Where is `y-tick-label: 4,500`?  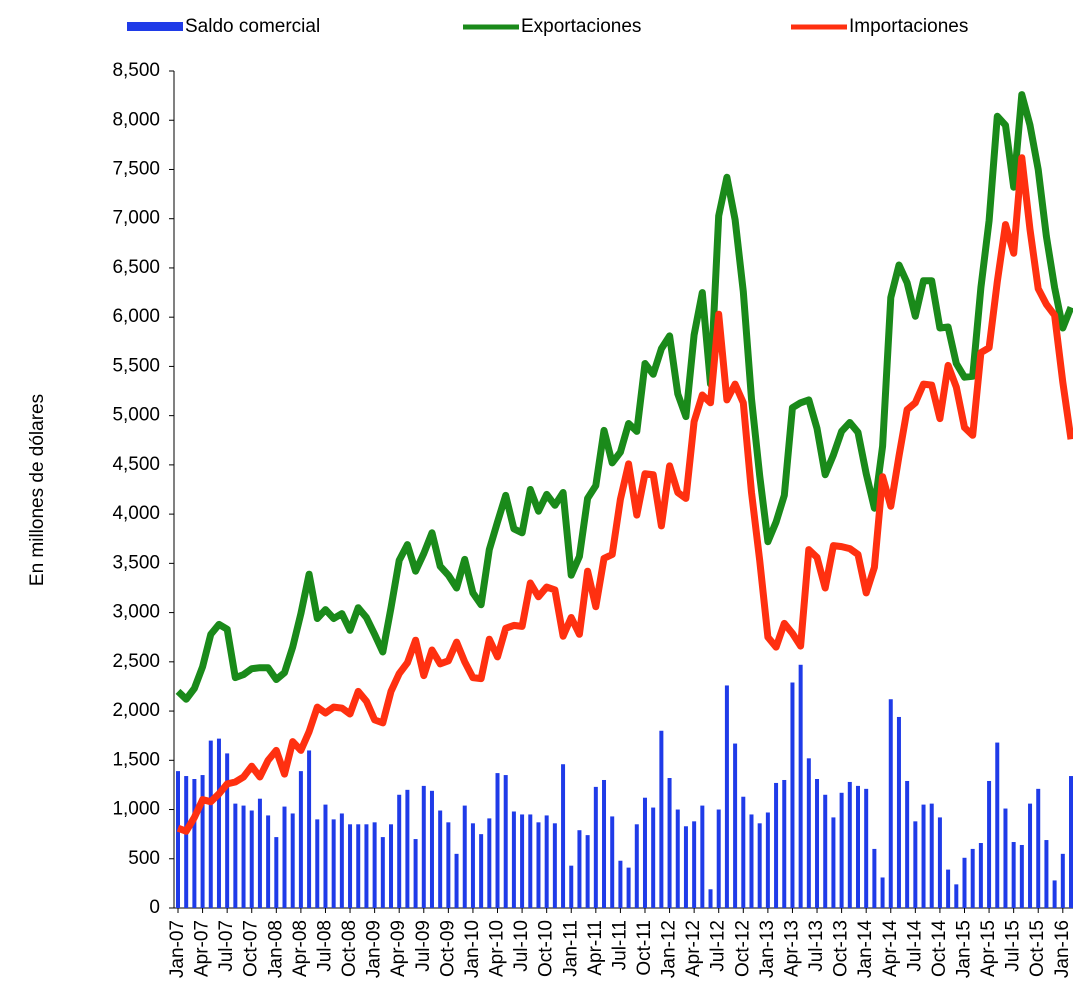
y-tick-label: 4,500 is located at coordinates (136, 464).